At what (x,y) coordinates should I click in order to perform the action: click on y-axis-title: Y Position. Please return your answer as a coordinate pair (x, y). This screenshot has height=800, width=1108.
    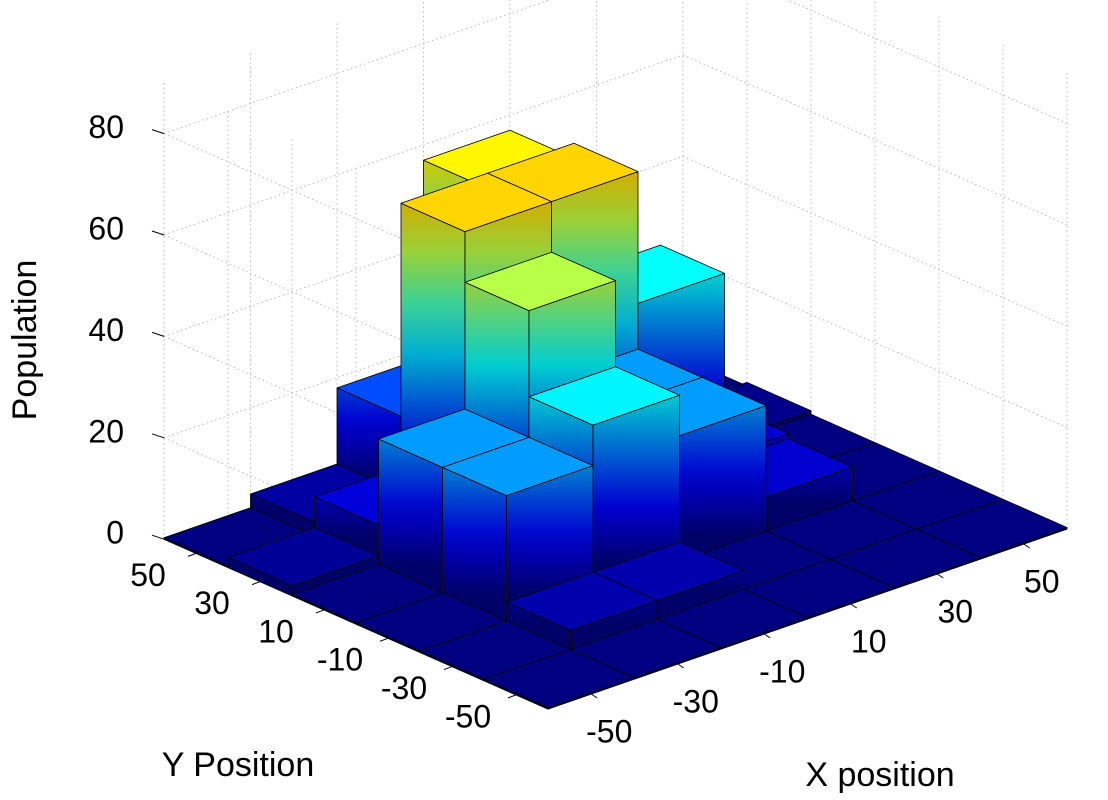
    Looking at the image, I should click on (238, 765).